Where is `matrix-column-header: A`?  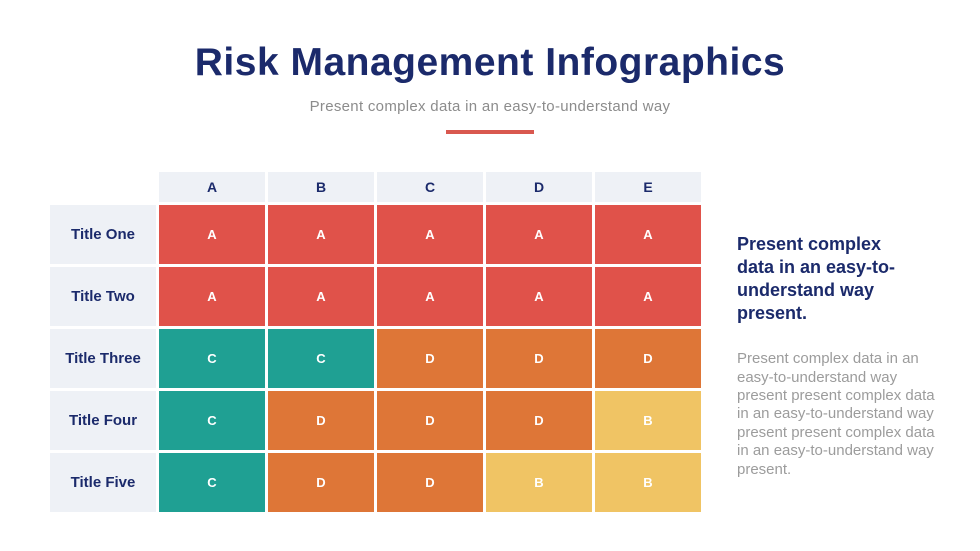 matrix-column-header: A is located at coordinates (212, 187).